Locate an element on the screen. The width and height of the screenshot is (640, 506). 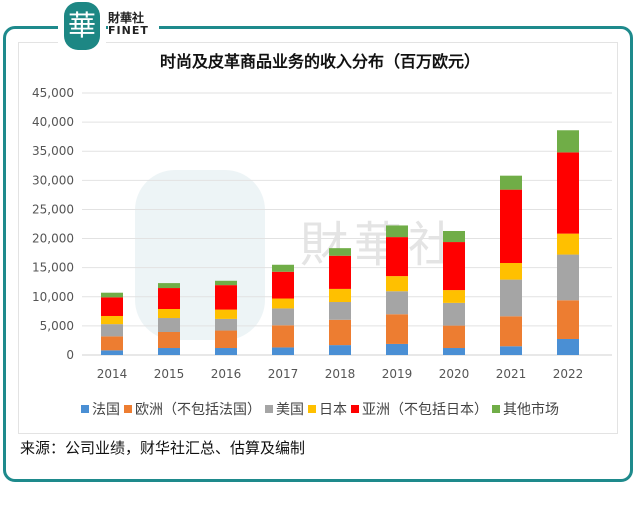
x-tick-label: 2022 is located at coordinates (568, 374).